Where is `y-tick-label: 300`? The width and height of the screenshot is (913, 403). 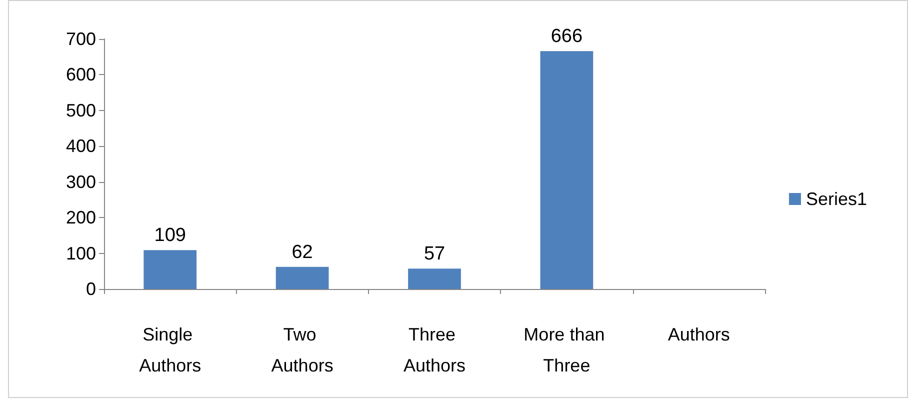
y-tick-label: 300 is located at coordinates (81, 182).